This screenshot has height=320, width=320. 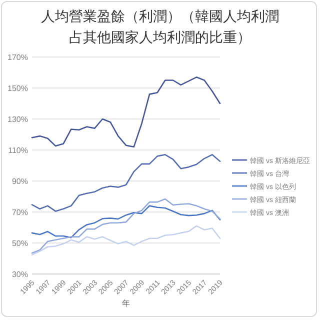 What do you see at coordinates (20, 212) in the screenshot?
I see `y-tick-label: 70%` at bounding box center [20, 212].